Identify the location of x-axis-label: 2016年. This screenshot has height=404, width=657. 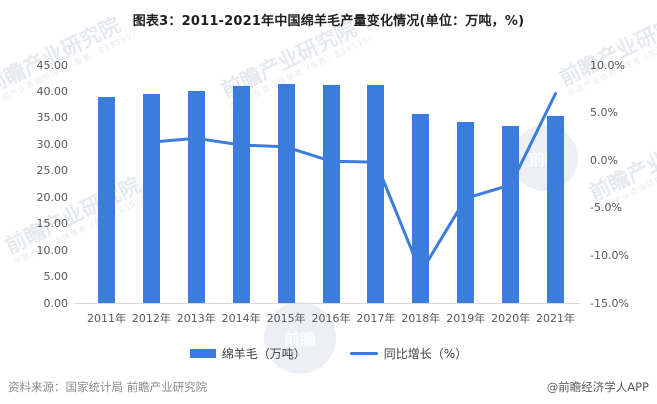
(331, 318).